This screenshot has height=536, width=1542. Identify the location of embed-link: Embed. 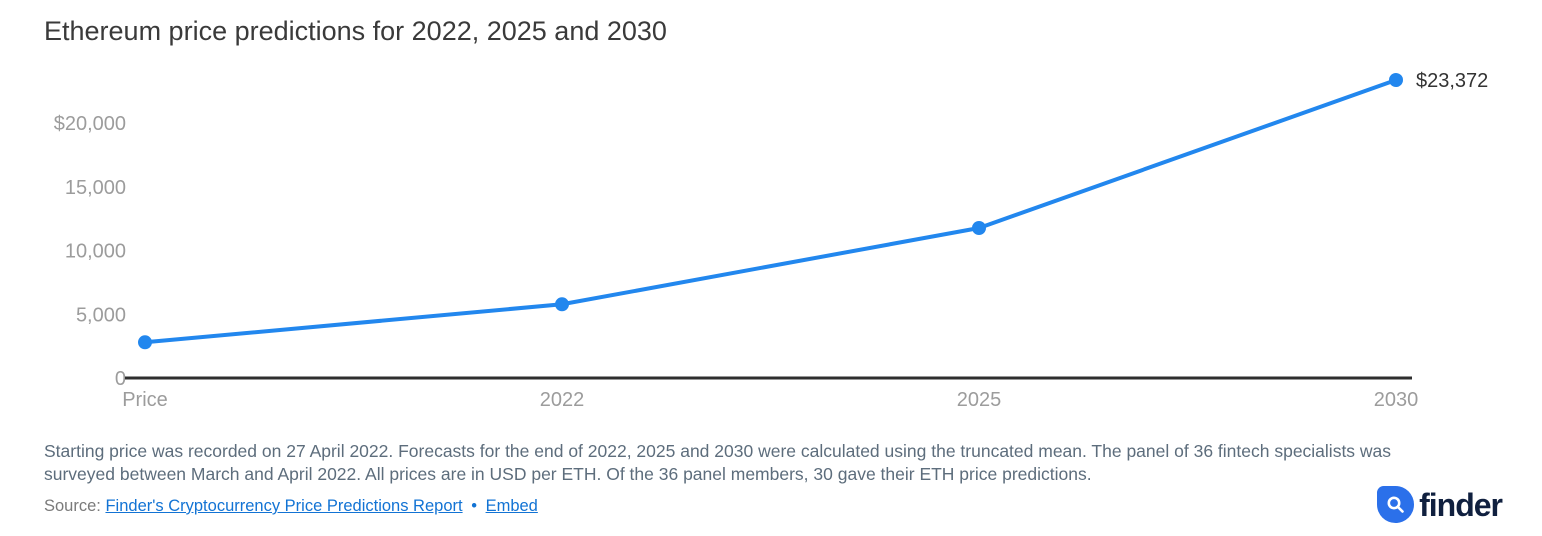
(511, 506).